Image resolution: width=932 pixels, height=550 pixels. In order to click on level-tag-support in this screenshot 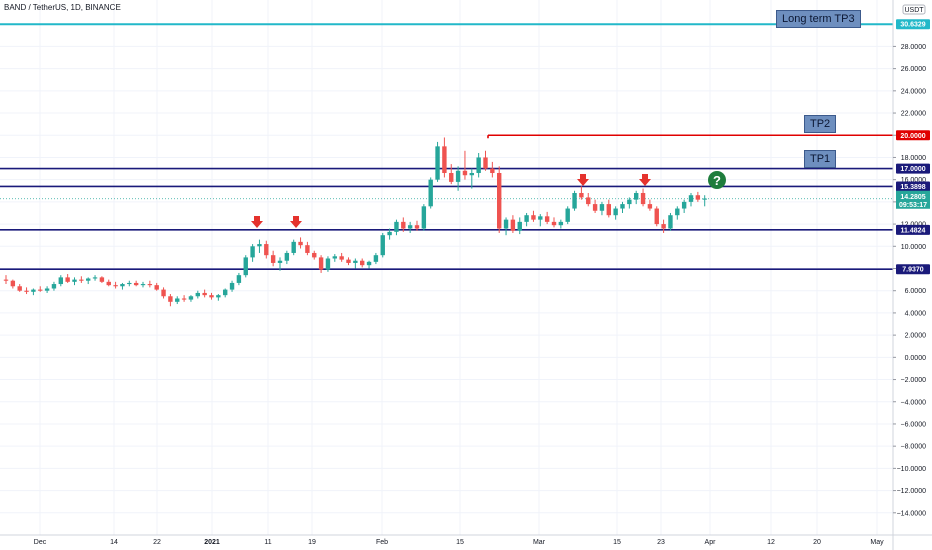, I will do `click(913, 229)`.